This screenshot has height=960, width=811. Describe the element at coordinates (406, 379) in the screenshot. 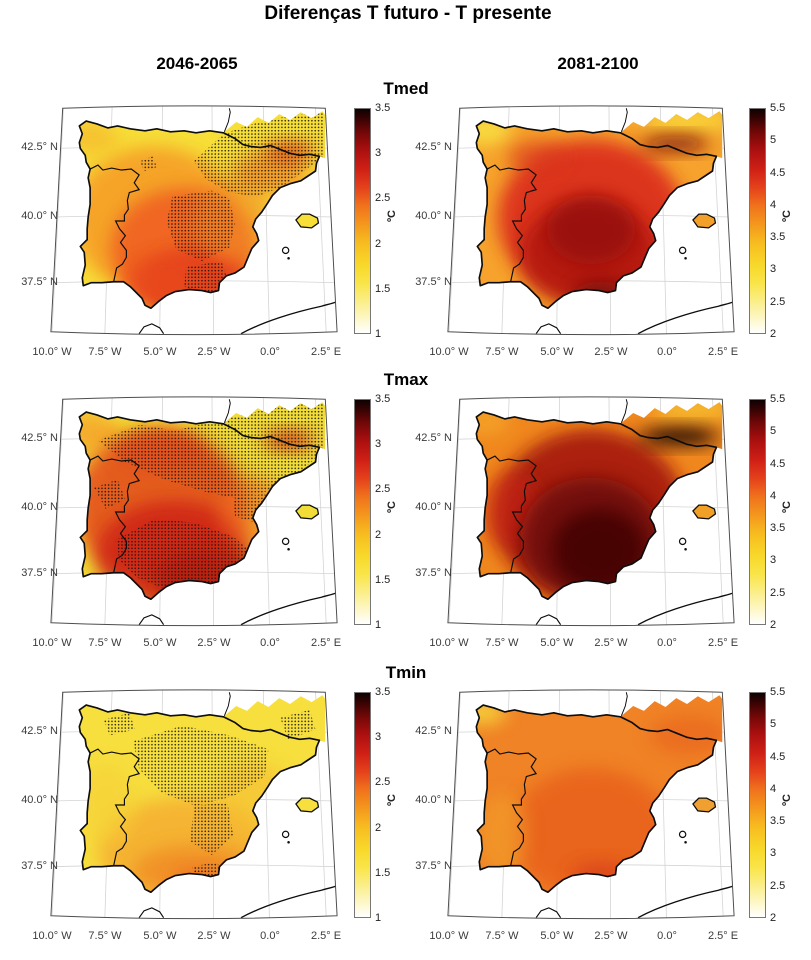

I see `row-label-tmax: Tmax` at that location.